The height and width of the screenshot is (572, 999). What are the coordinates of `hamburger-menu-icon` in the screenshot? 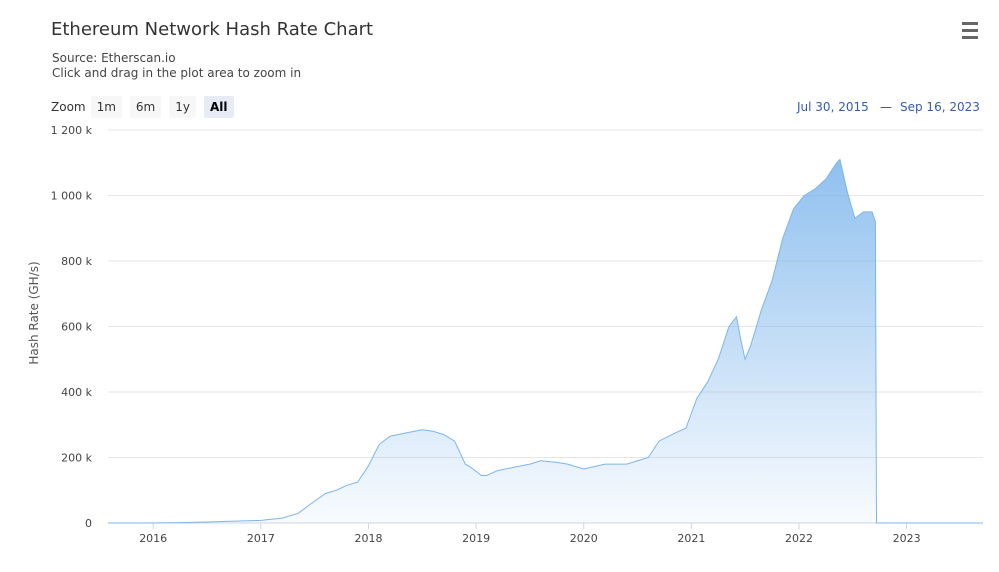 It's located at (970, 32).